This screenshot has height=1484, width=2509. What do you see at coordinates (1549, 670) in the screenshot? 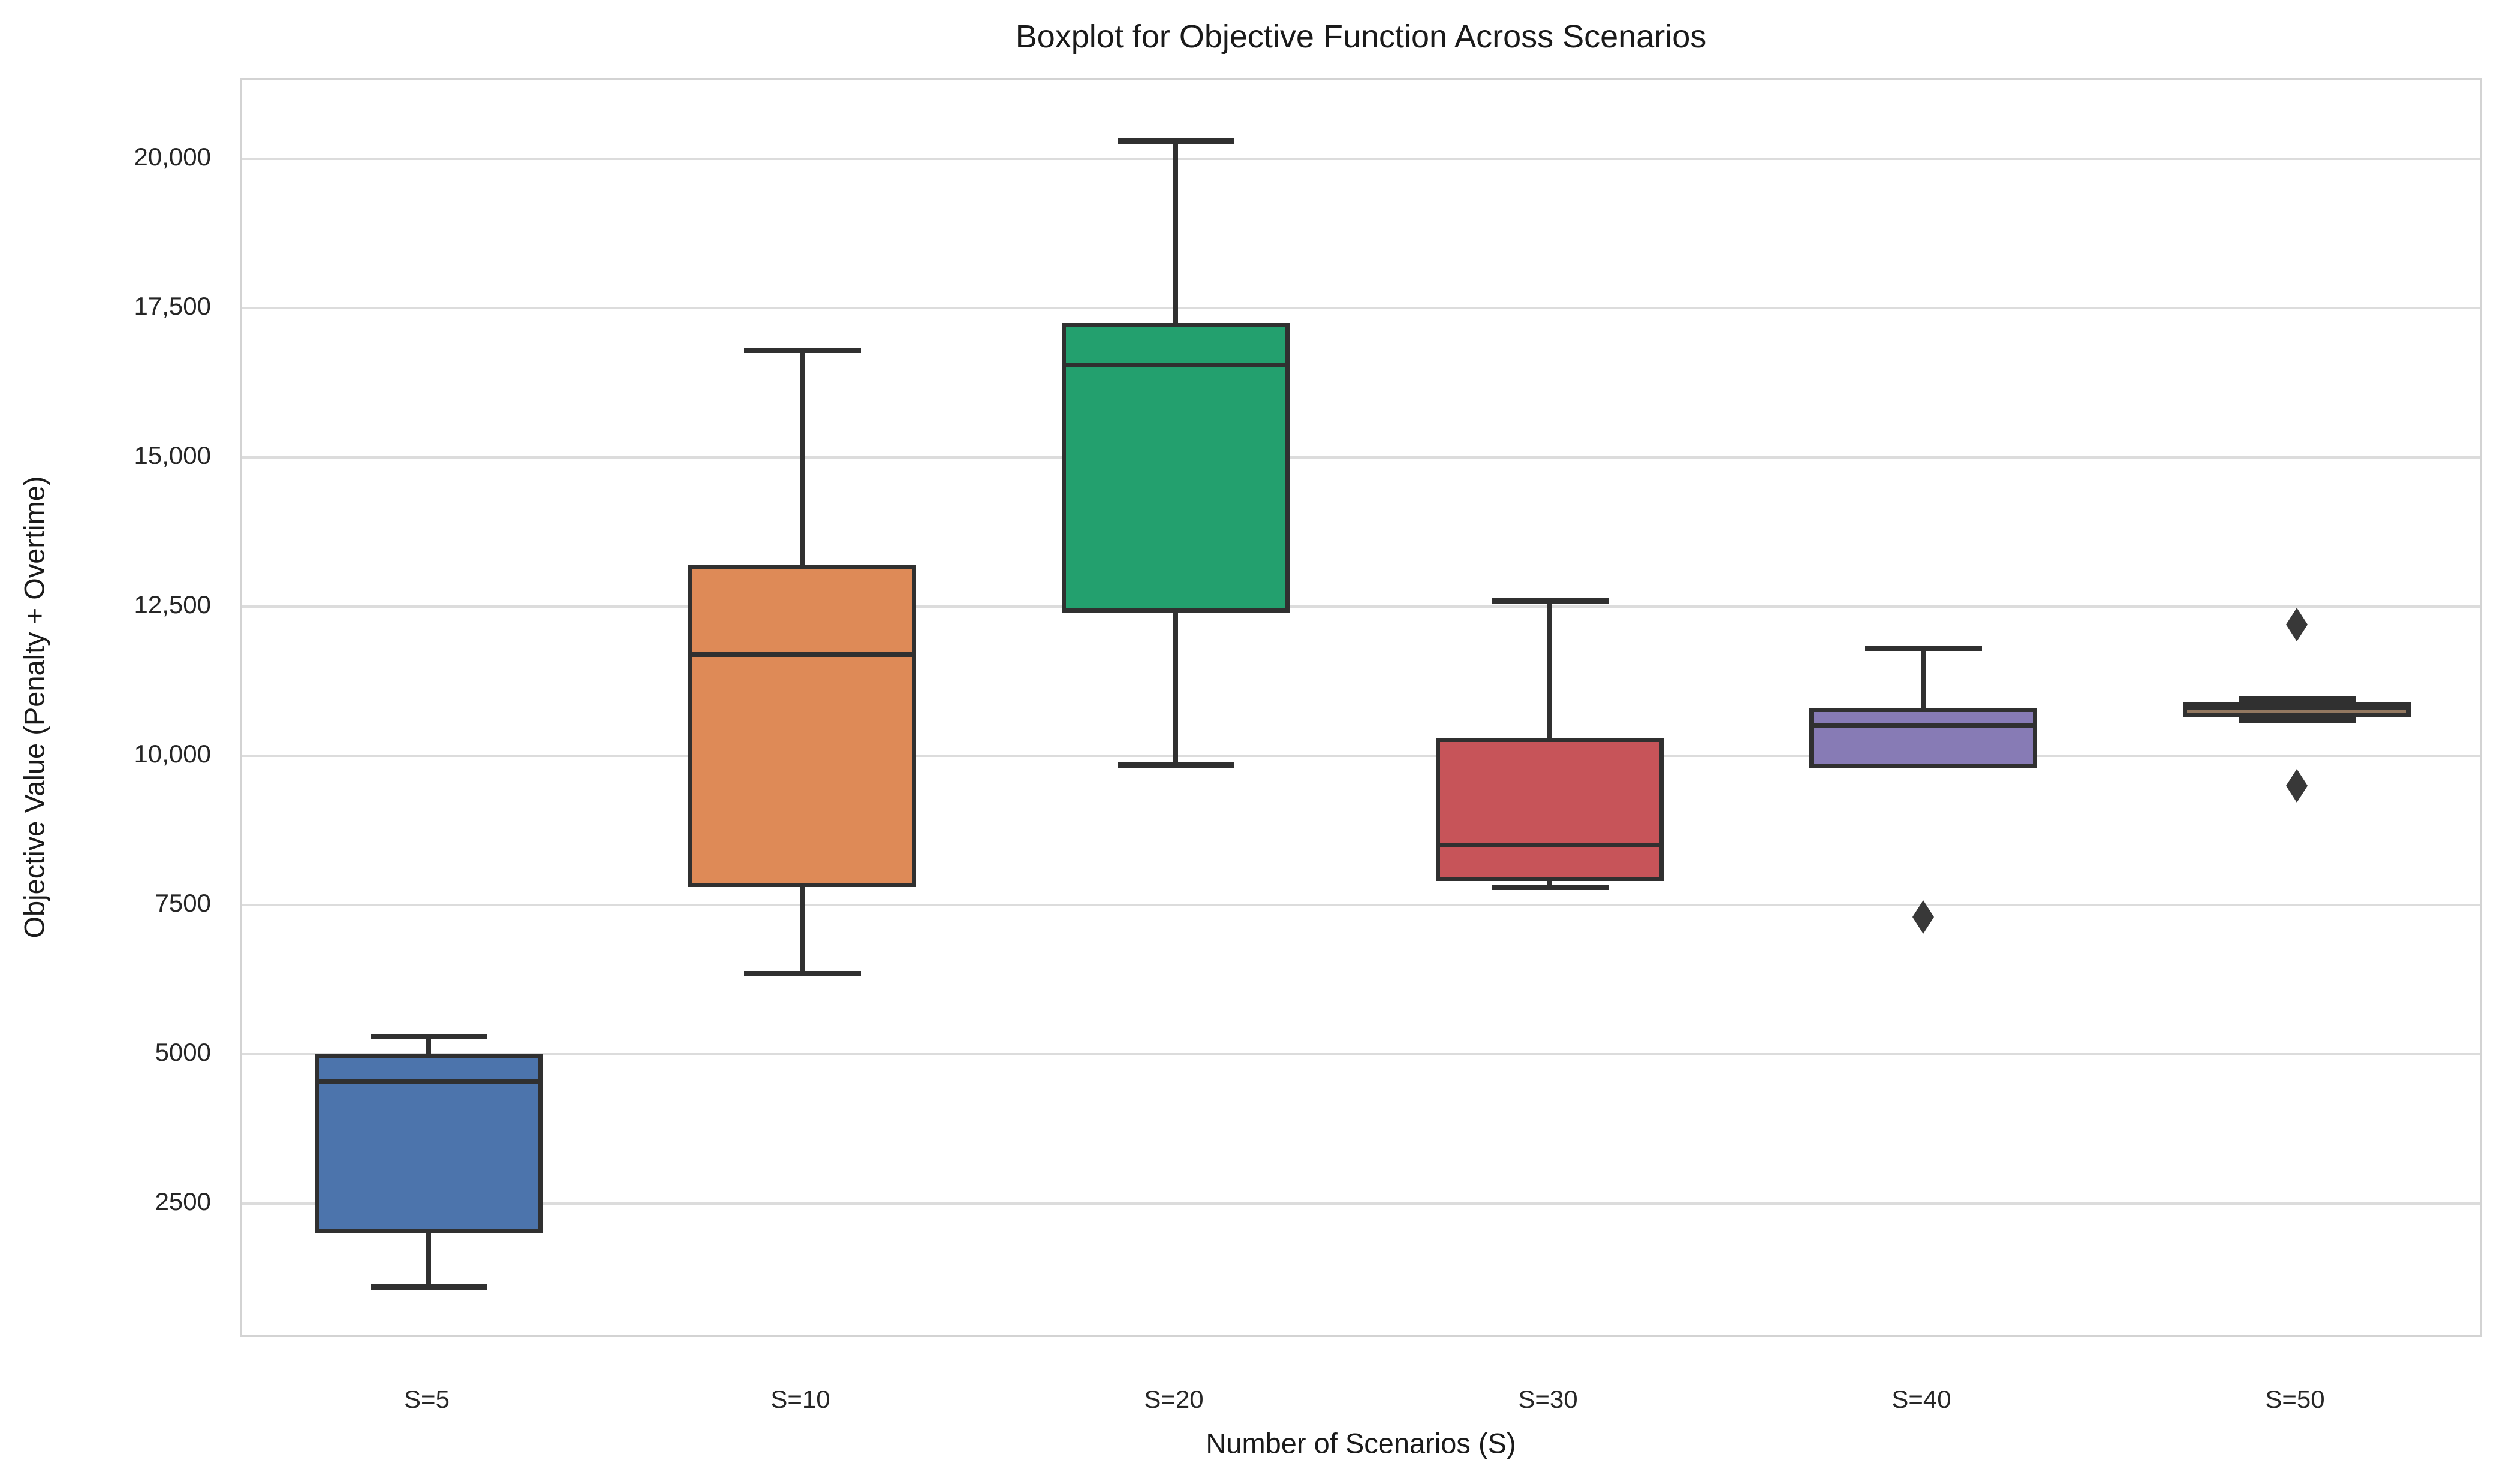
I see `whisker-upper-S=30` at bounding box center [1549, 670].